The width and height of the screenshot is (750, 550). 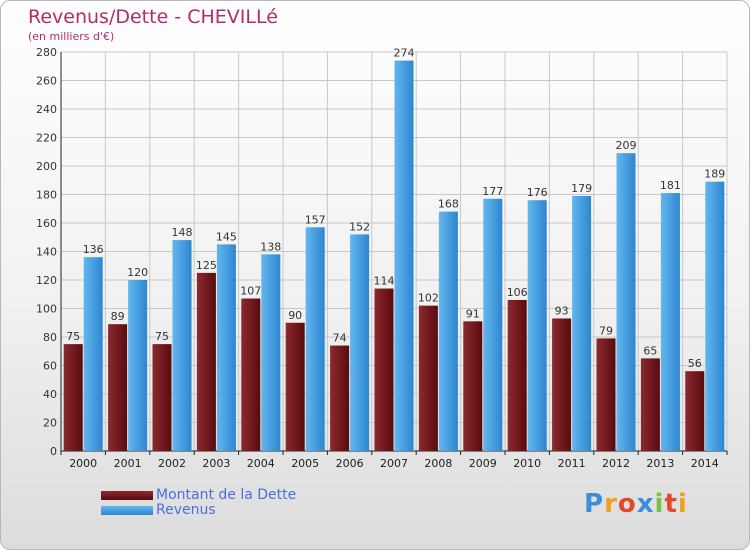 What do you see at coordinates (340, 338) in the screenshot?
I see `data-label-dette: 74` at bounding box center [340, 338].